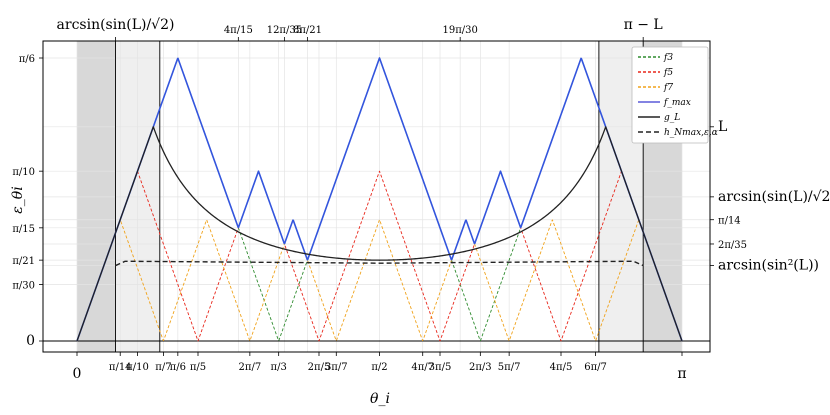 This screenshot has height=415, width=830. Describe the element at coordinates (319, 367) in the screenshot. I see `x-tick-label: 2π/5` at that location.